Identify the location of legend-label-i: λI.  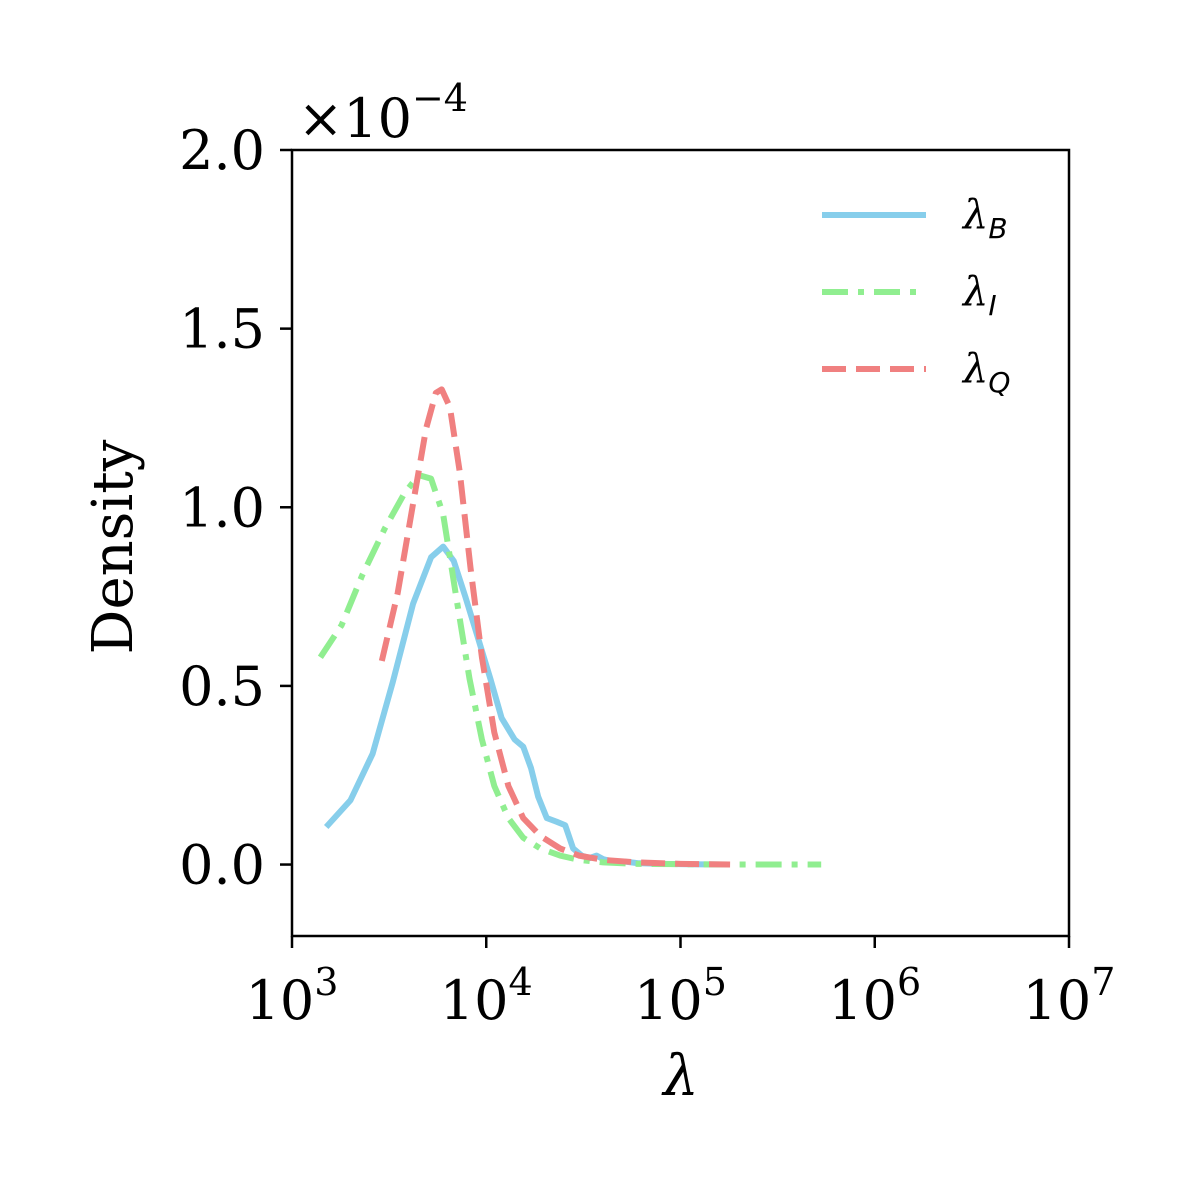
(979, 295).